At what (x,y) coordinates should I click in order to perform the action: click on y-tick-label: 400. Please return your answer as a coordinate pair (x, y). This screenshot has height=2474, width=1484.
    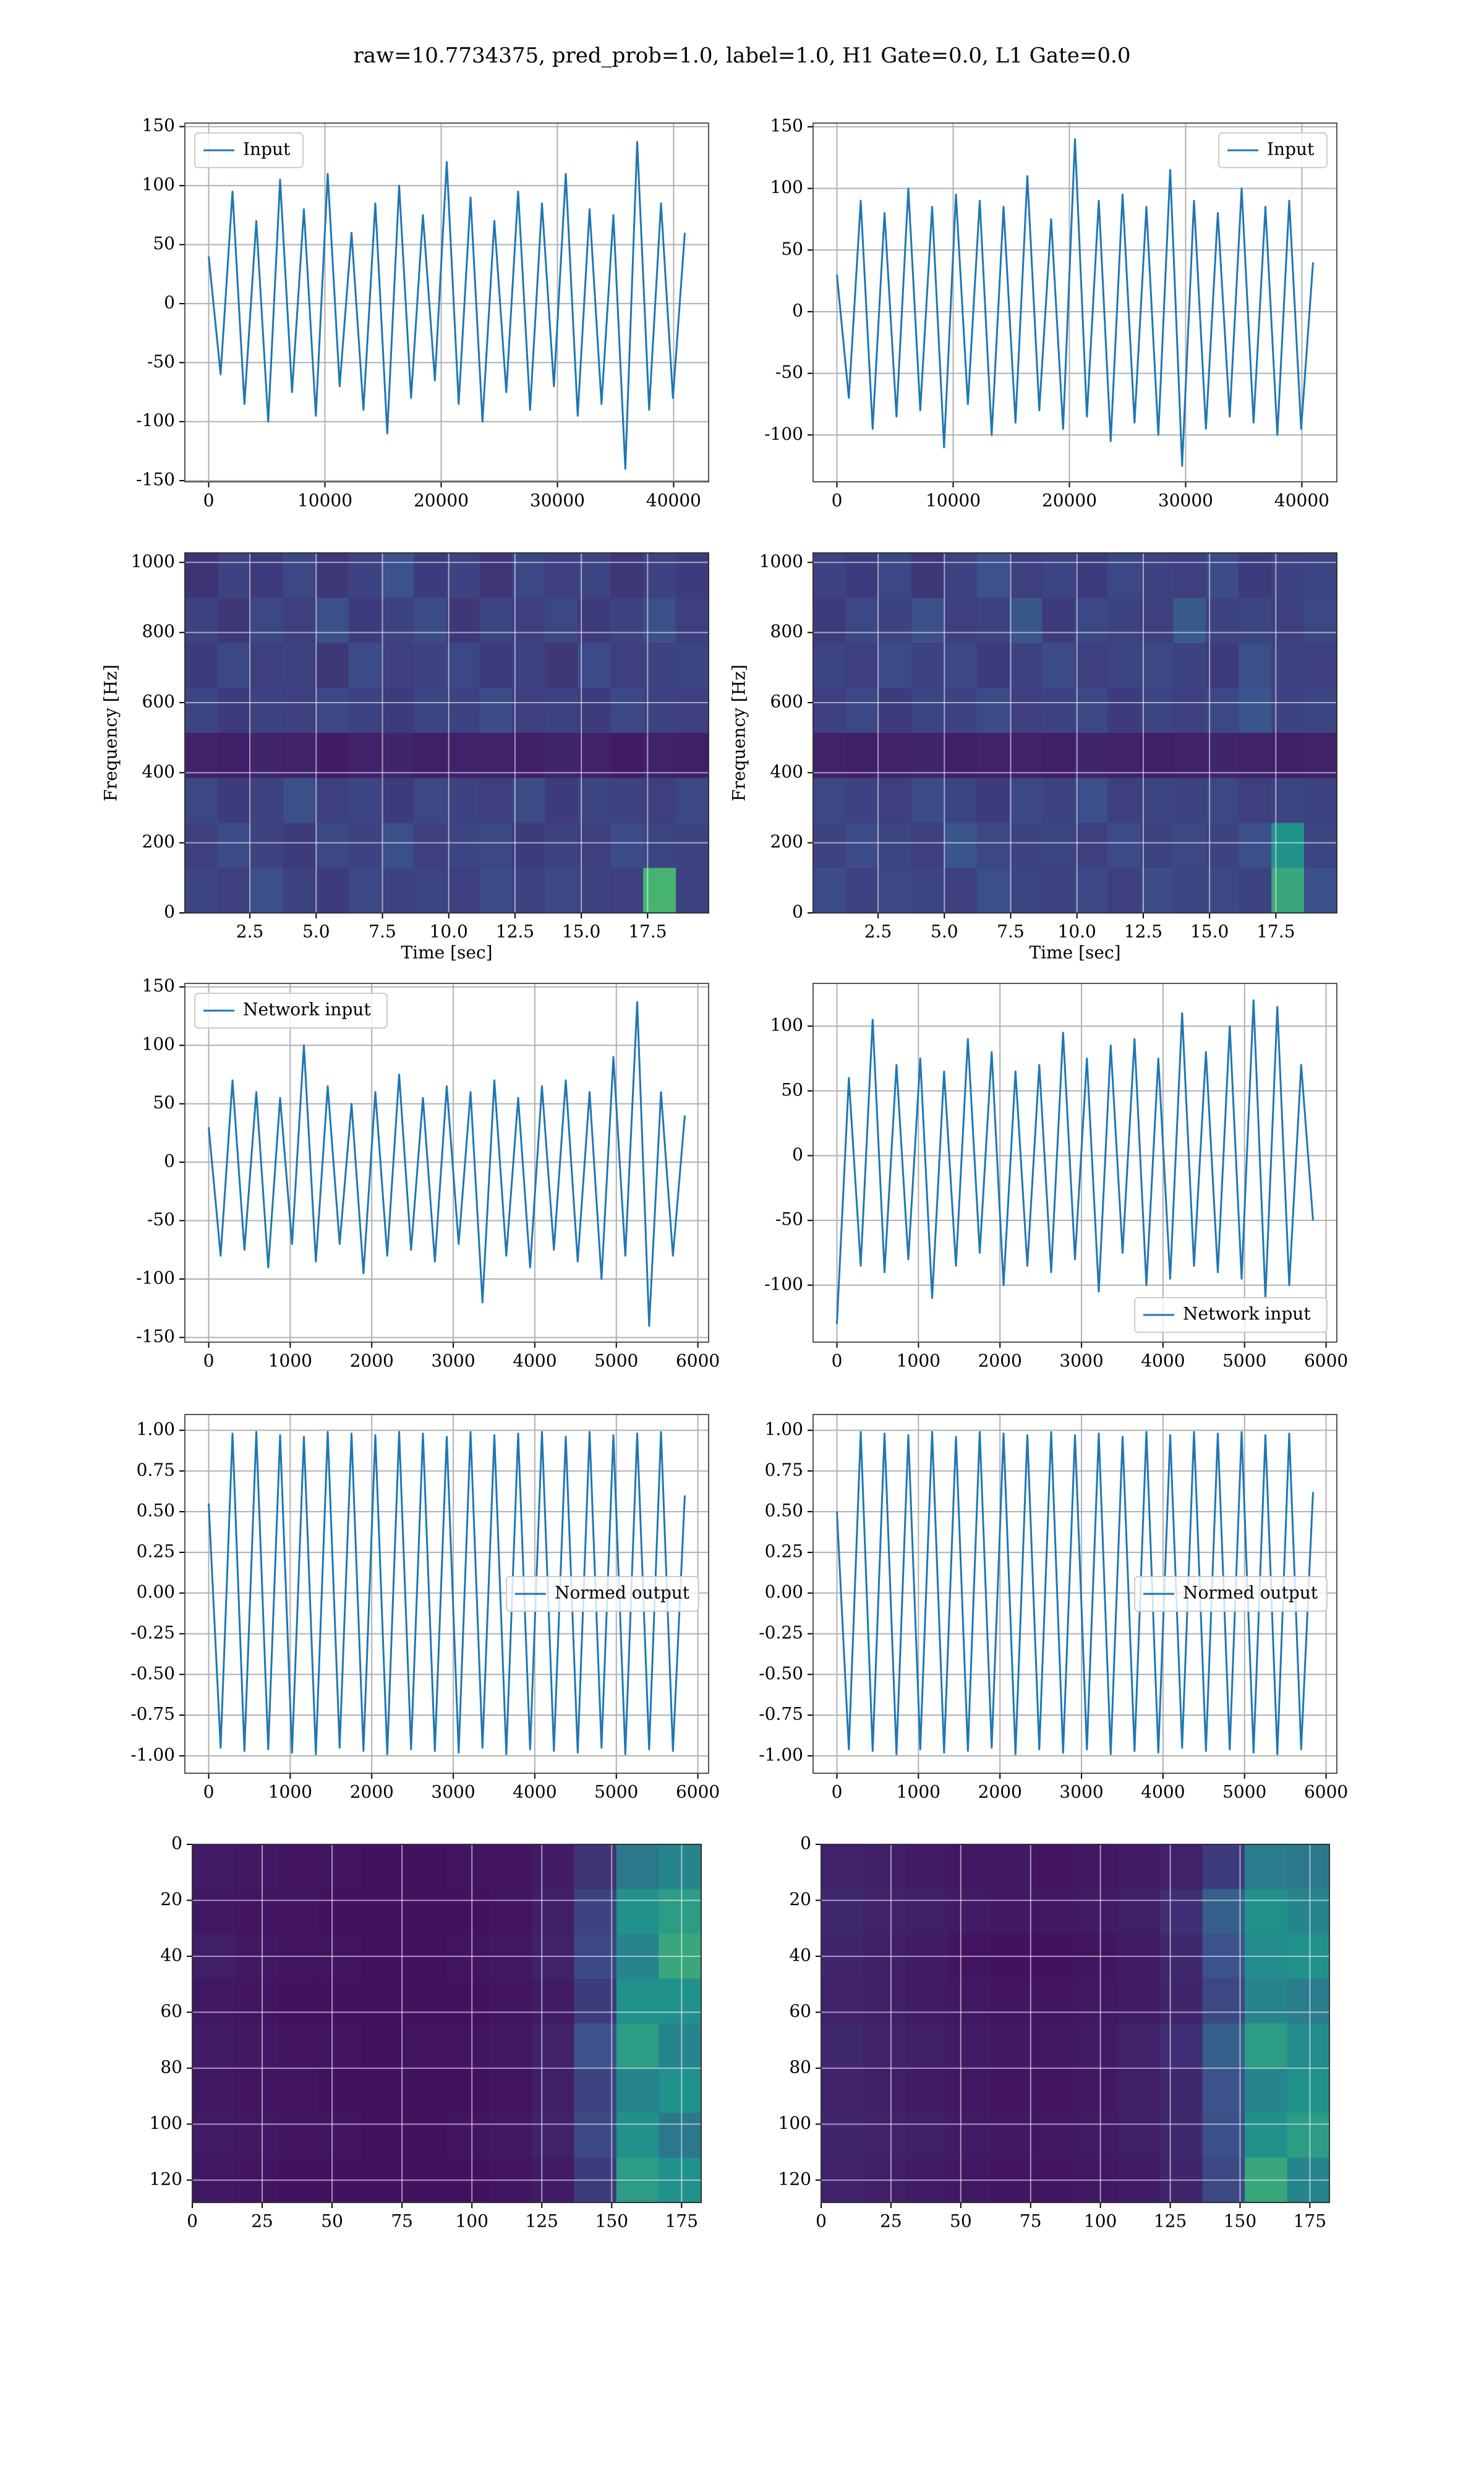
    Looking at the image, I should click on (786, 771).